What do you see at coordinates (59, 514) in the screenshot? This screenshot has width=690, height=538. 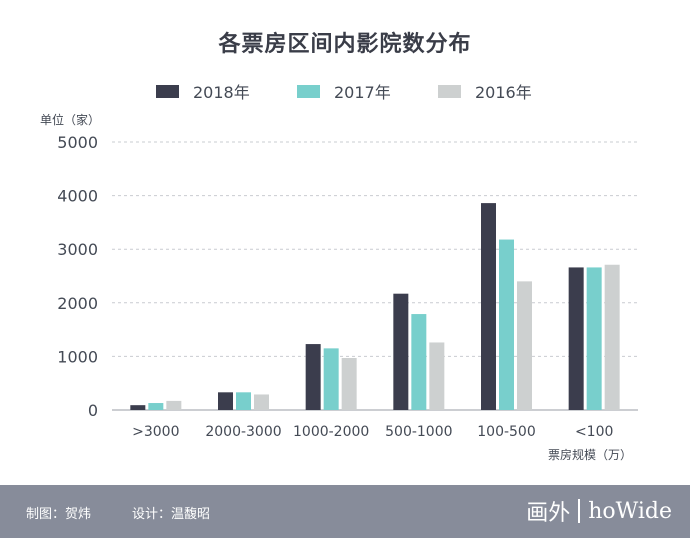 I see `credit-map: 制图：贺炜` at bounding box center [59, 514].